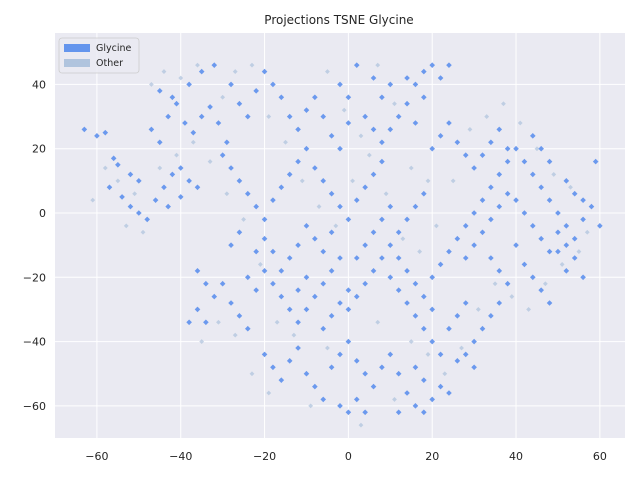  I want to click on x-tick-label: 20, so click(432, 456).